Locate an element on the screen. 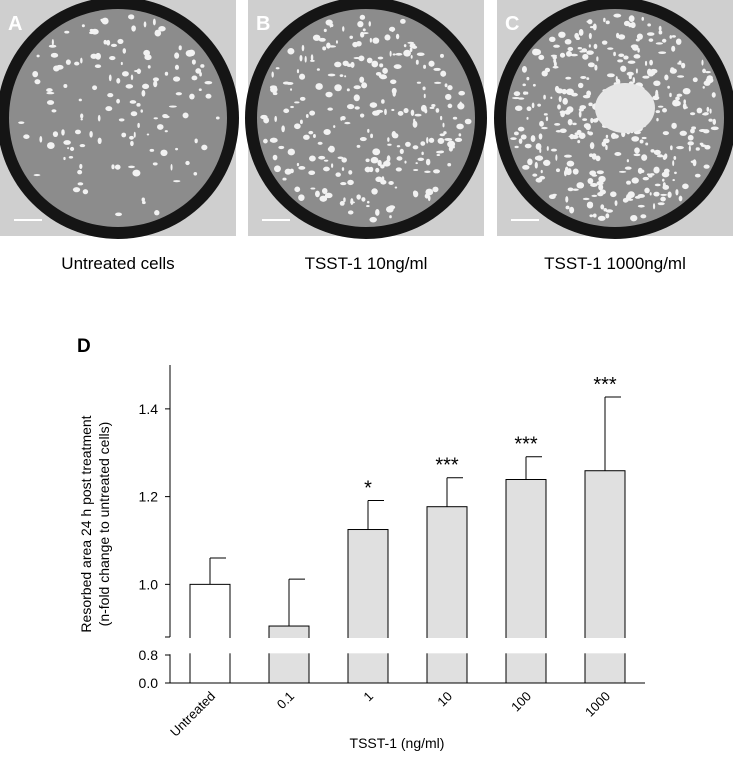 The image size is (733, 763). x-tick-label: 1 is located at coordinates (368, 697).